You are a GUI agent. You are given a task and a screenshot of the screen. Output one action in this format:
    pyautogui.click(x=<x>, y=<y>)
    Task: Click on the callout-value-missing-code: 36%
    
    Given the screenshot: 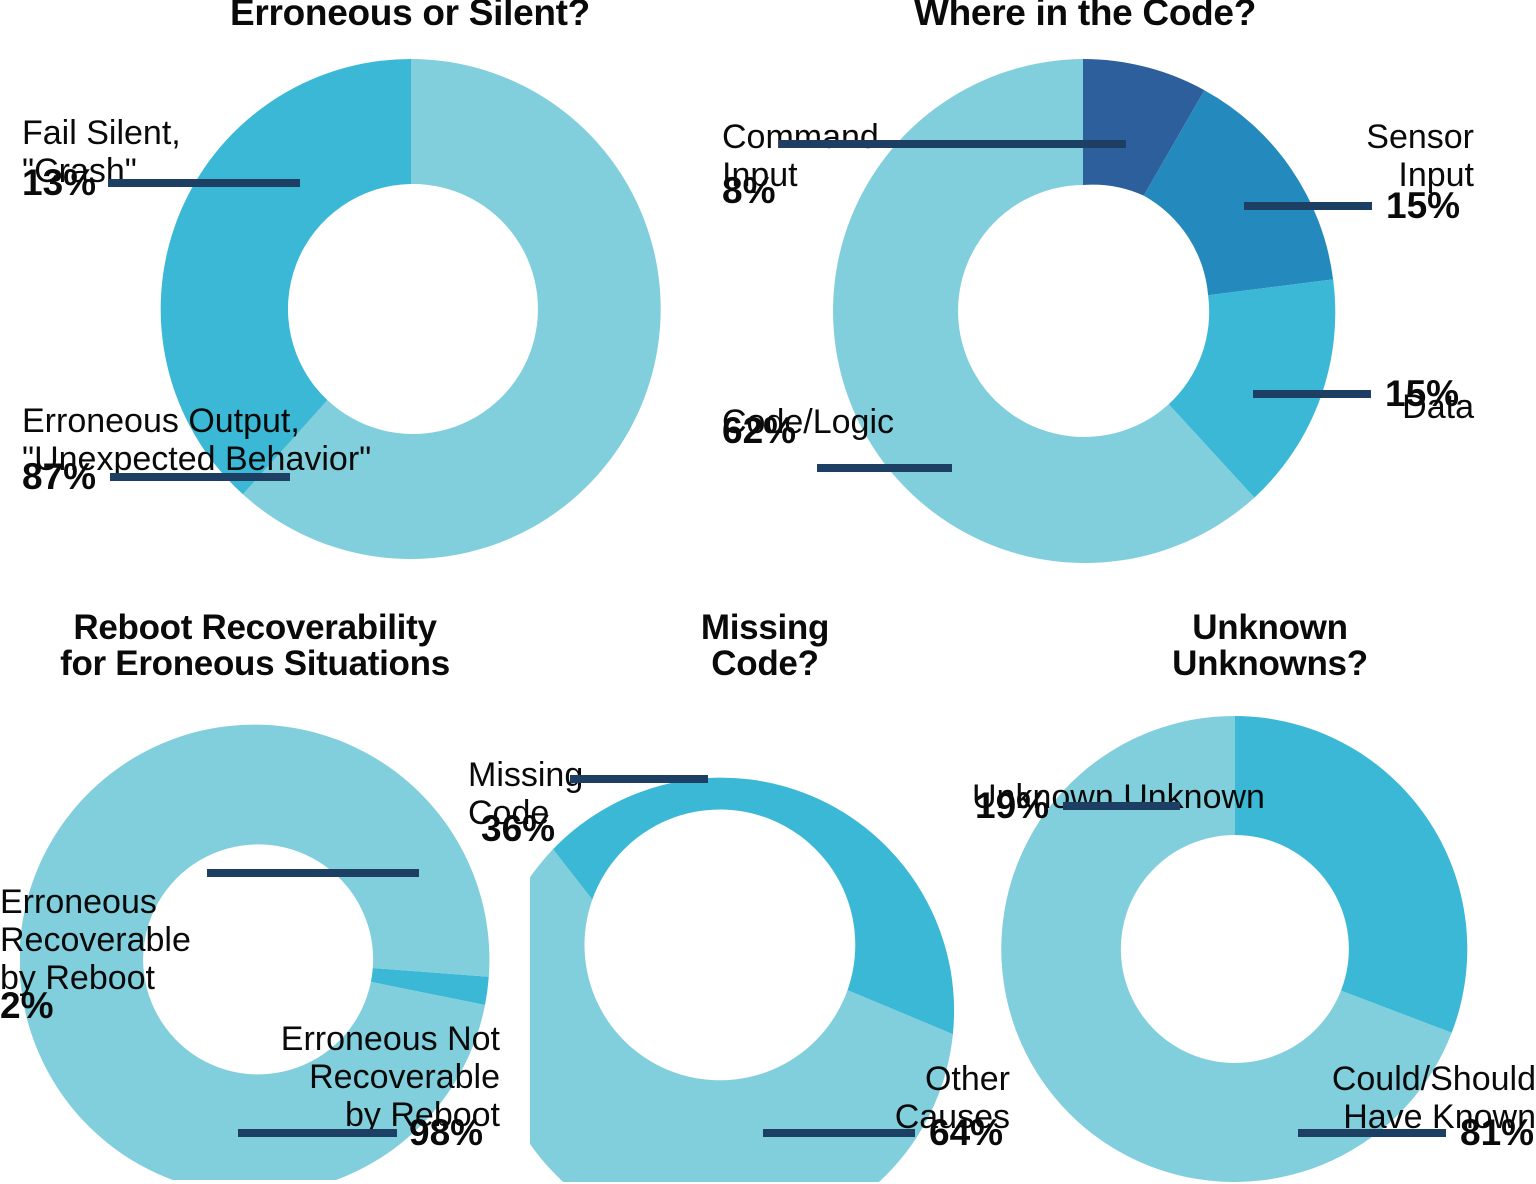 What is the action you would take?
    pyautogui.click(x=518, y=828)
    